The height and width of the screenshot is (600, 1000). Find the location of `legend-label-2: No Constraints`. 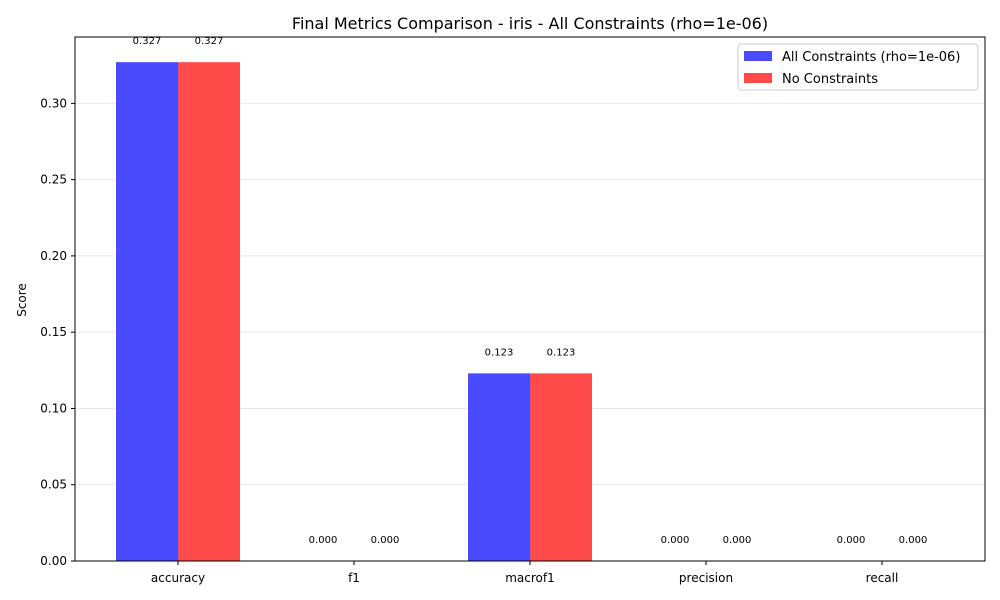

legend-label-2: No Constraints is located at coordinates (830, 79).